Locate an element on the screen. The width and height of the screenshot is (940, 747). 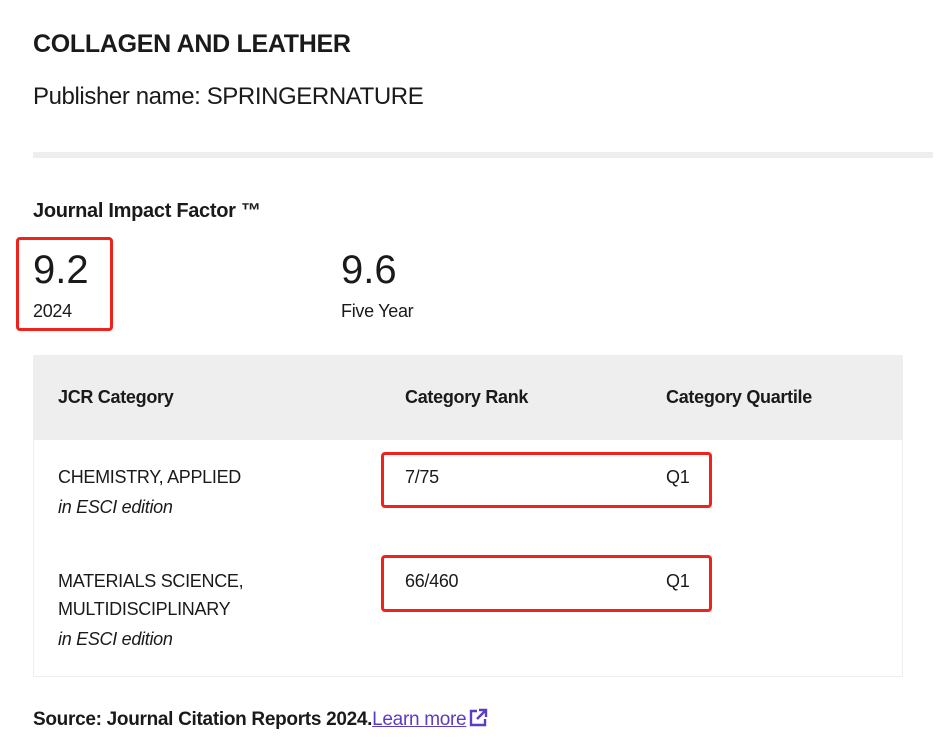
header-jcr-category: JCR Category is located at coordinates (116, 397).